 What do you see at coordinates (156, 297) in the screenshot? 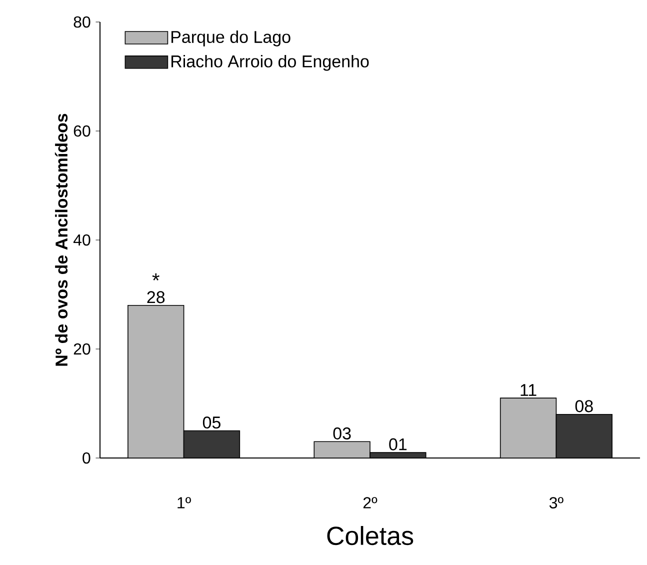
I see `data-label: 28` at bounding box center [156, 297].